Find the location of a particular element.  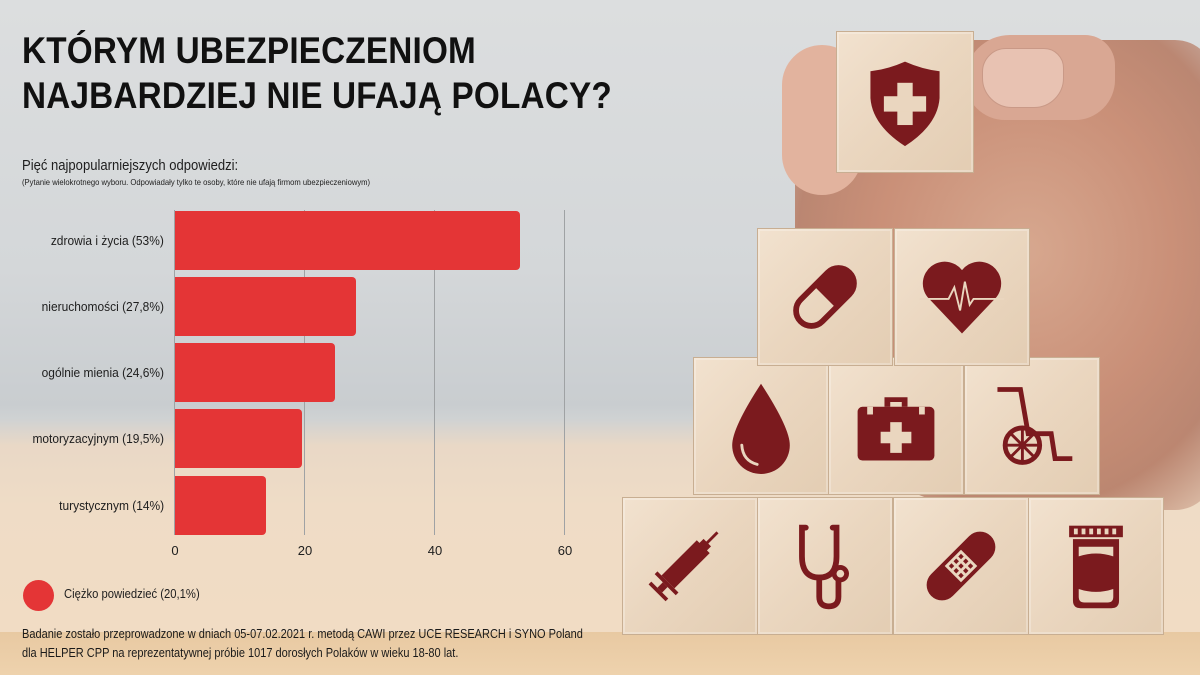

block-blood-drop is located at coordinates (761, 426).